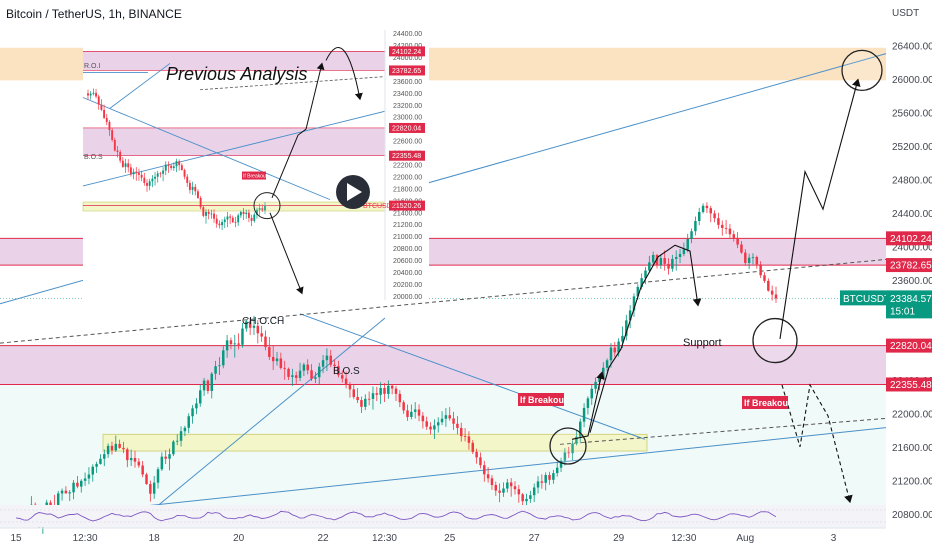  What do you see at coordinates (407, 127) in the screenshot?
I see `inset-price-tag: 22820.04` at bounding box center [407, 127].